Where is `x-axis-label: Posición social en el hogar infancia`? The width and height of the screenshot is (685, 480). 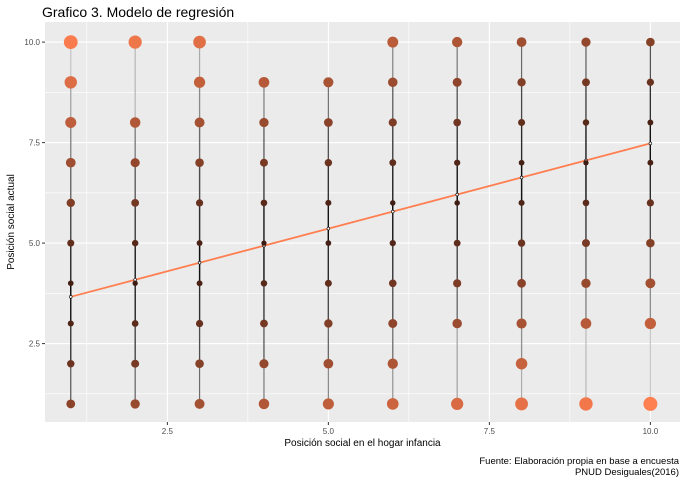 x-axis-label: Posición social en el hogar infancia is located at coordinates (362, 443).